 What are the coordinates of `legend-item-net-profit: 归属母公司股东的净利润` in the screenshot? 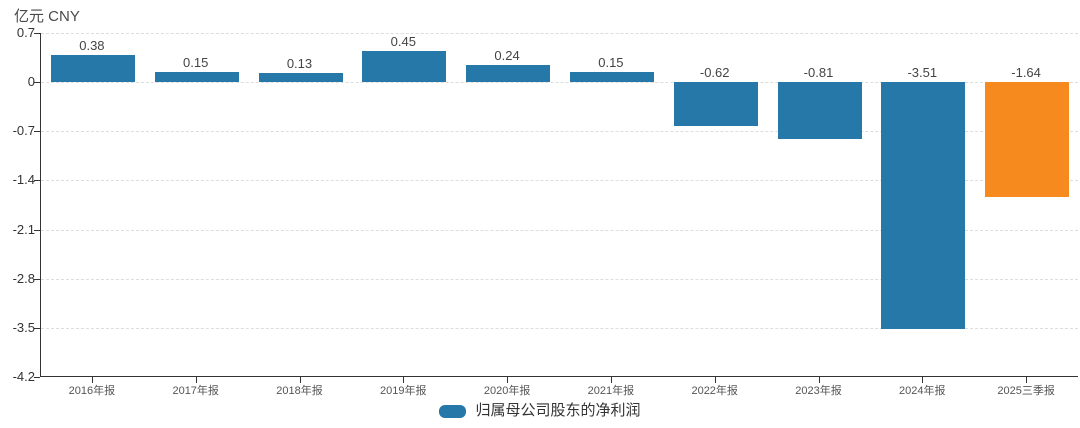 It's located at (540, 411).